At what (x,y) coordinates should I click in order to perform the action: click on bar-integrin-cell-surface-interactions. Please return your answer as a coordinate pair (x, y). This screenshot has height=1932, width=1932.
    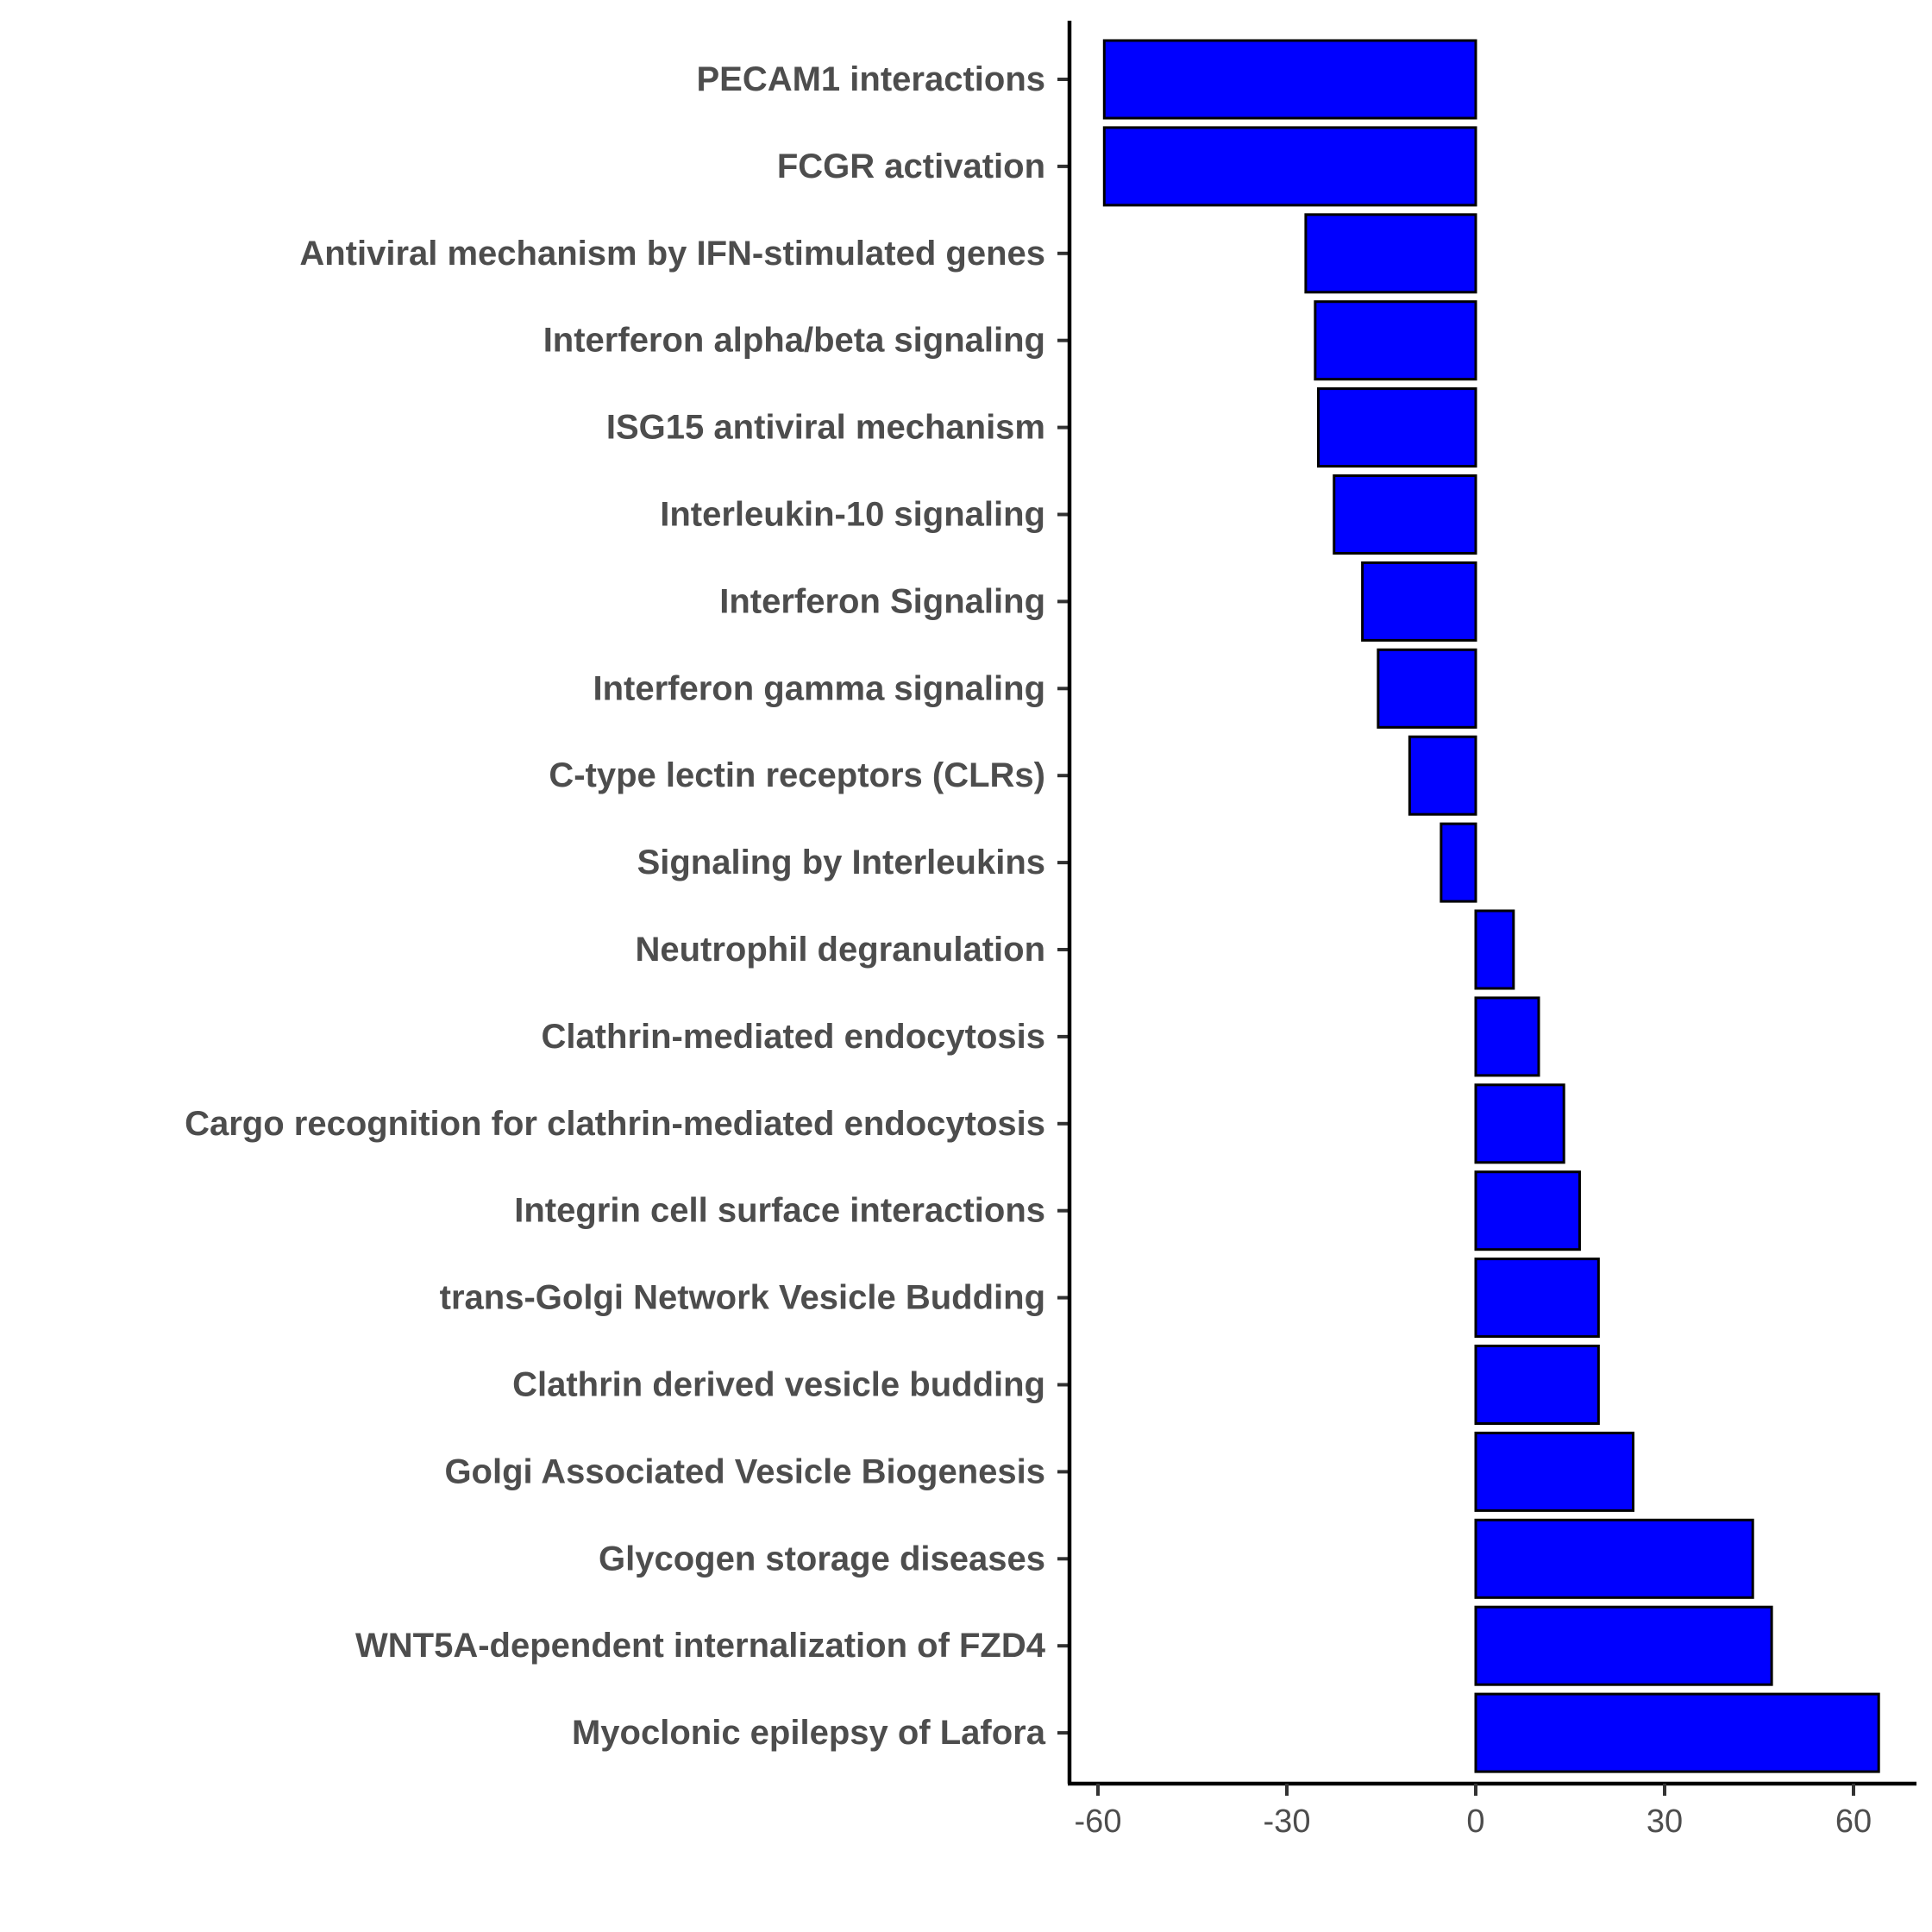
    Looking at the image, I should click on (1528, 1210).